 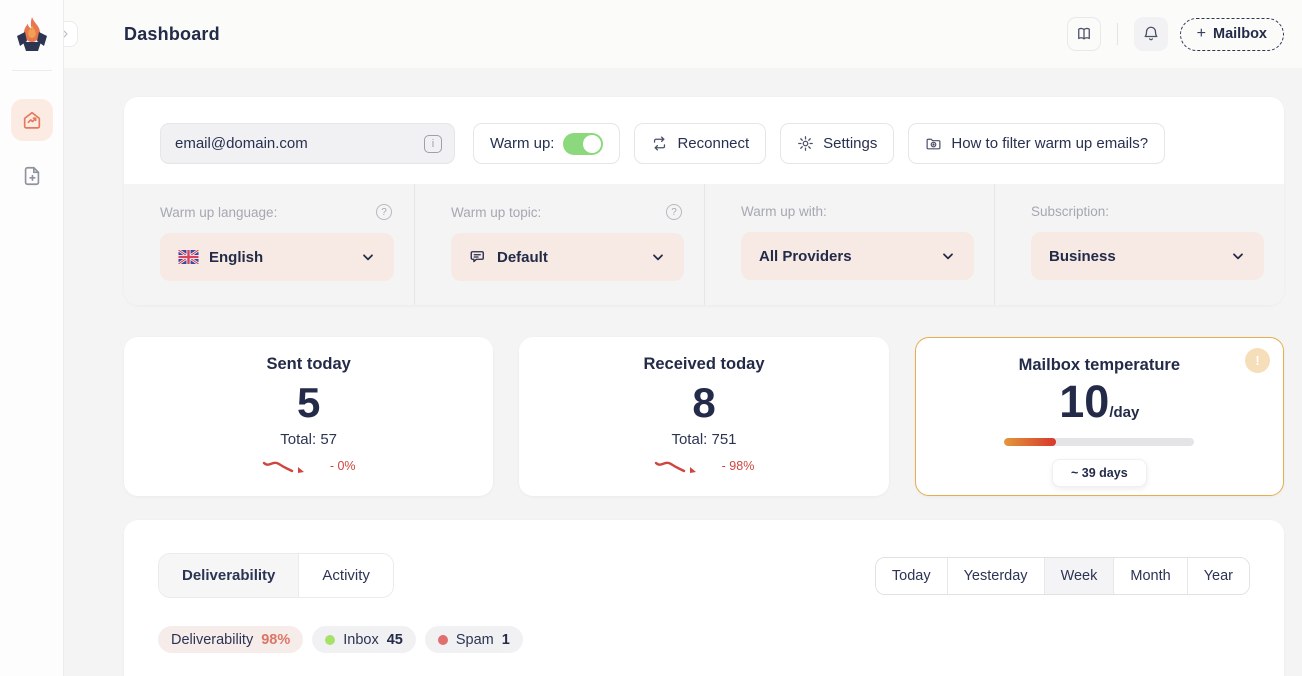 I want to click on plus-icon: +, so click(x=1201, y=33).